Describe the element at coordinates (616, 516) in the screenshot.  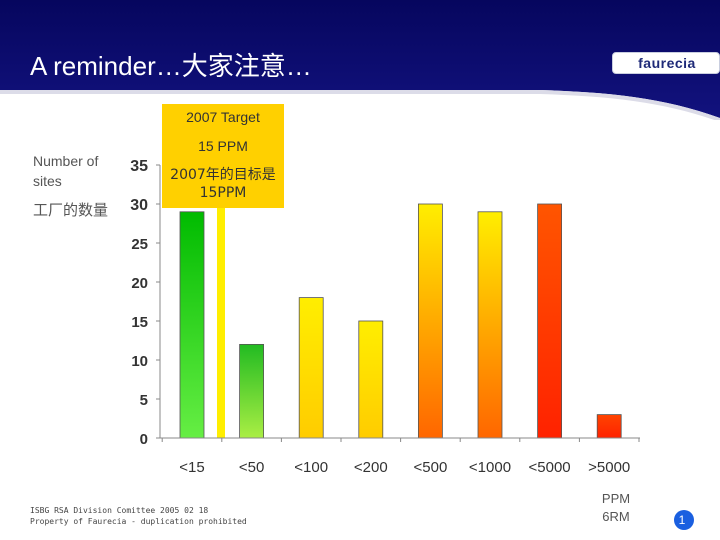
I see `unit-label-6rm: 6RM` at that location.